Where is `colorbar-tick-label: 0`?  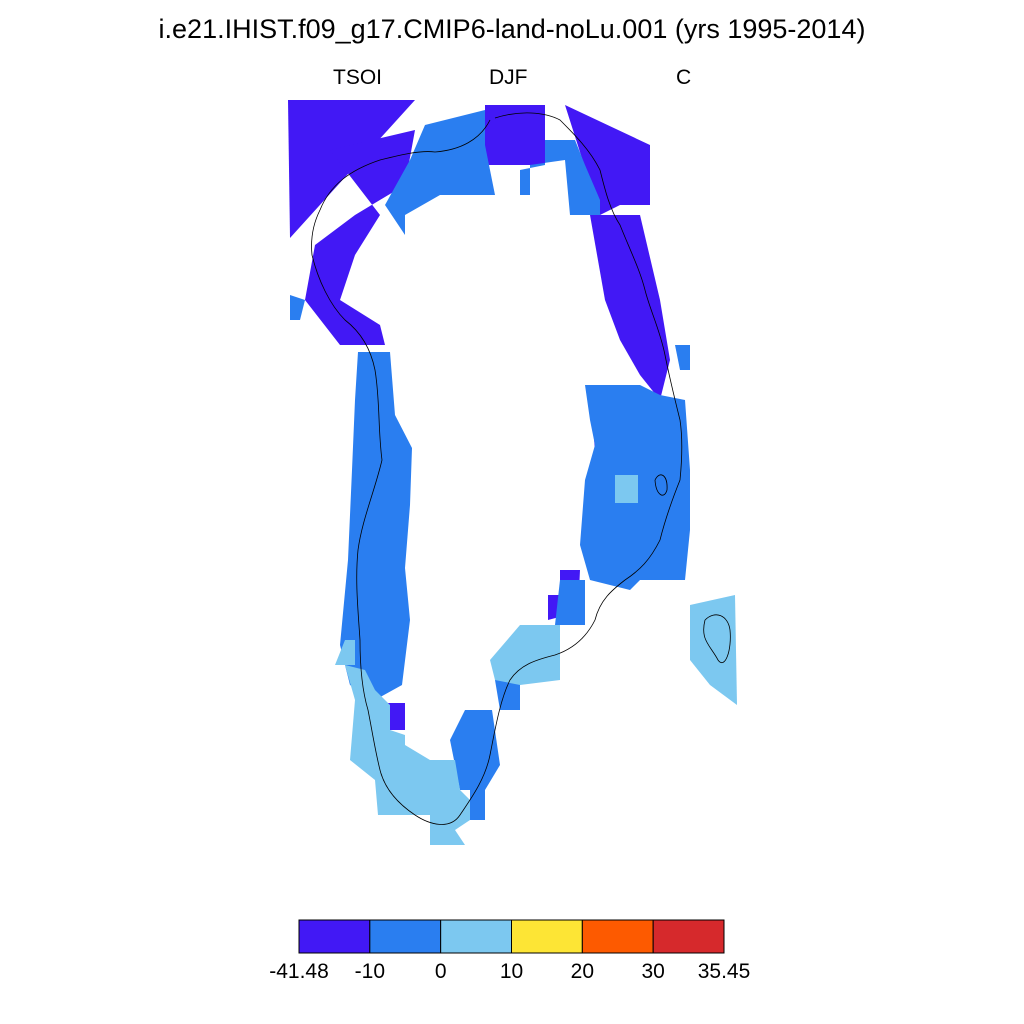
colorbar-tick-label: 0 is located at coordinates (440, 971).